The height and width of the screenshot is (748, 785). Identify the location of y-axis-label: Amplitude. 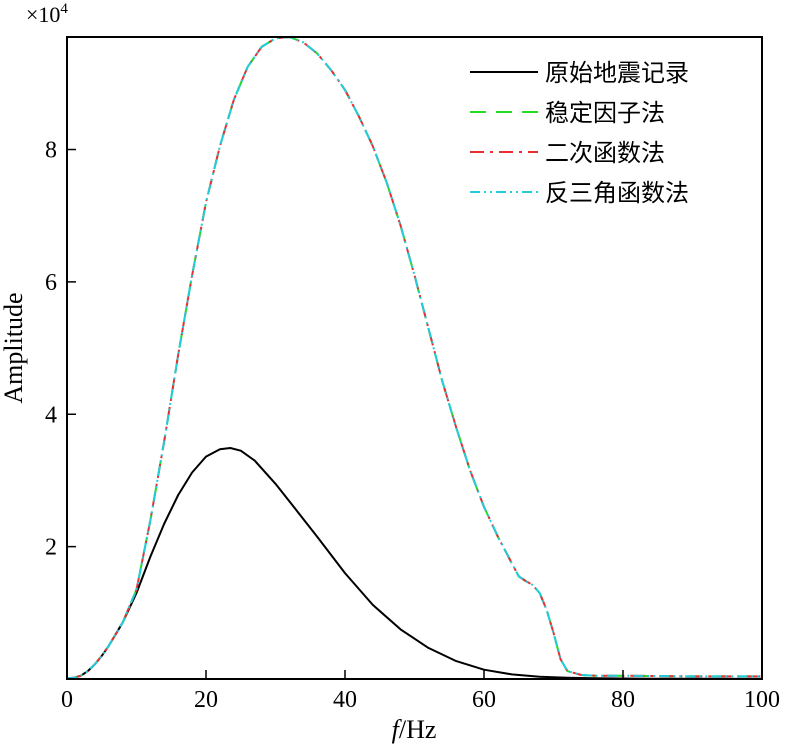
(14, 347).